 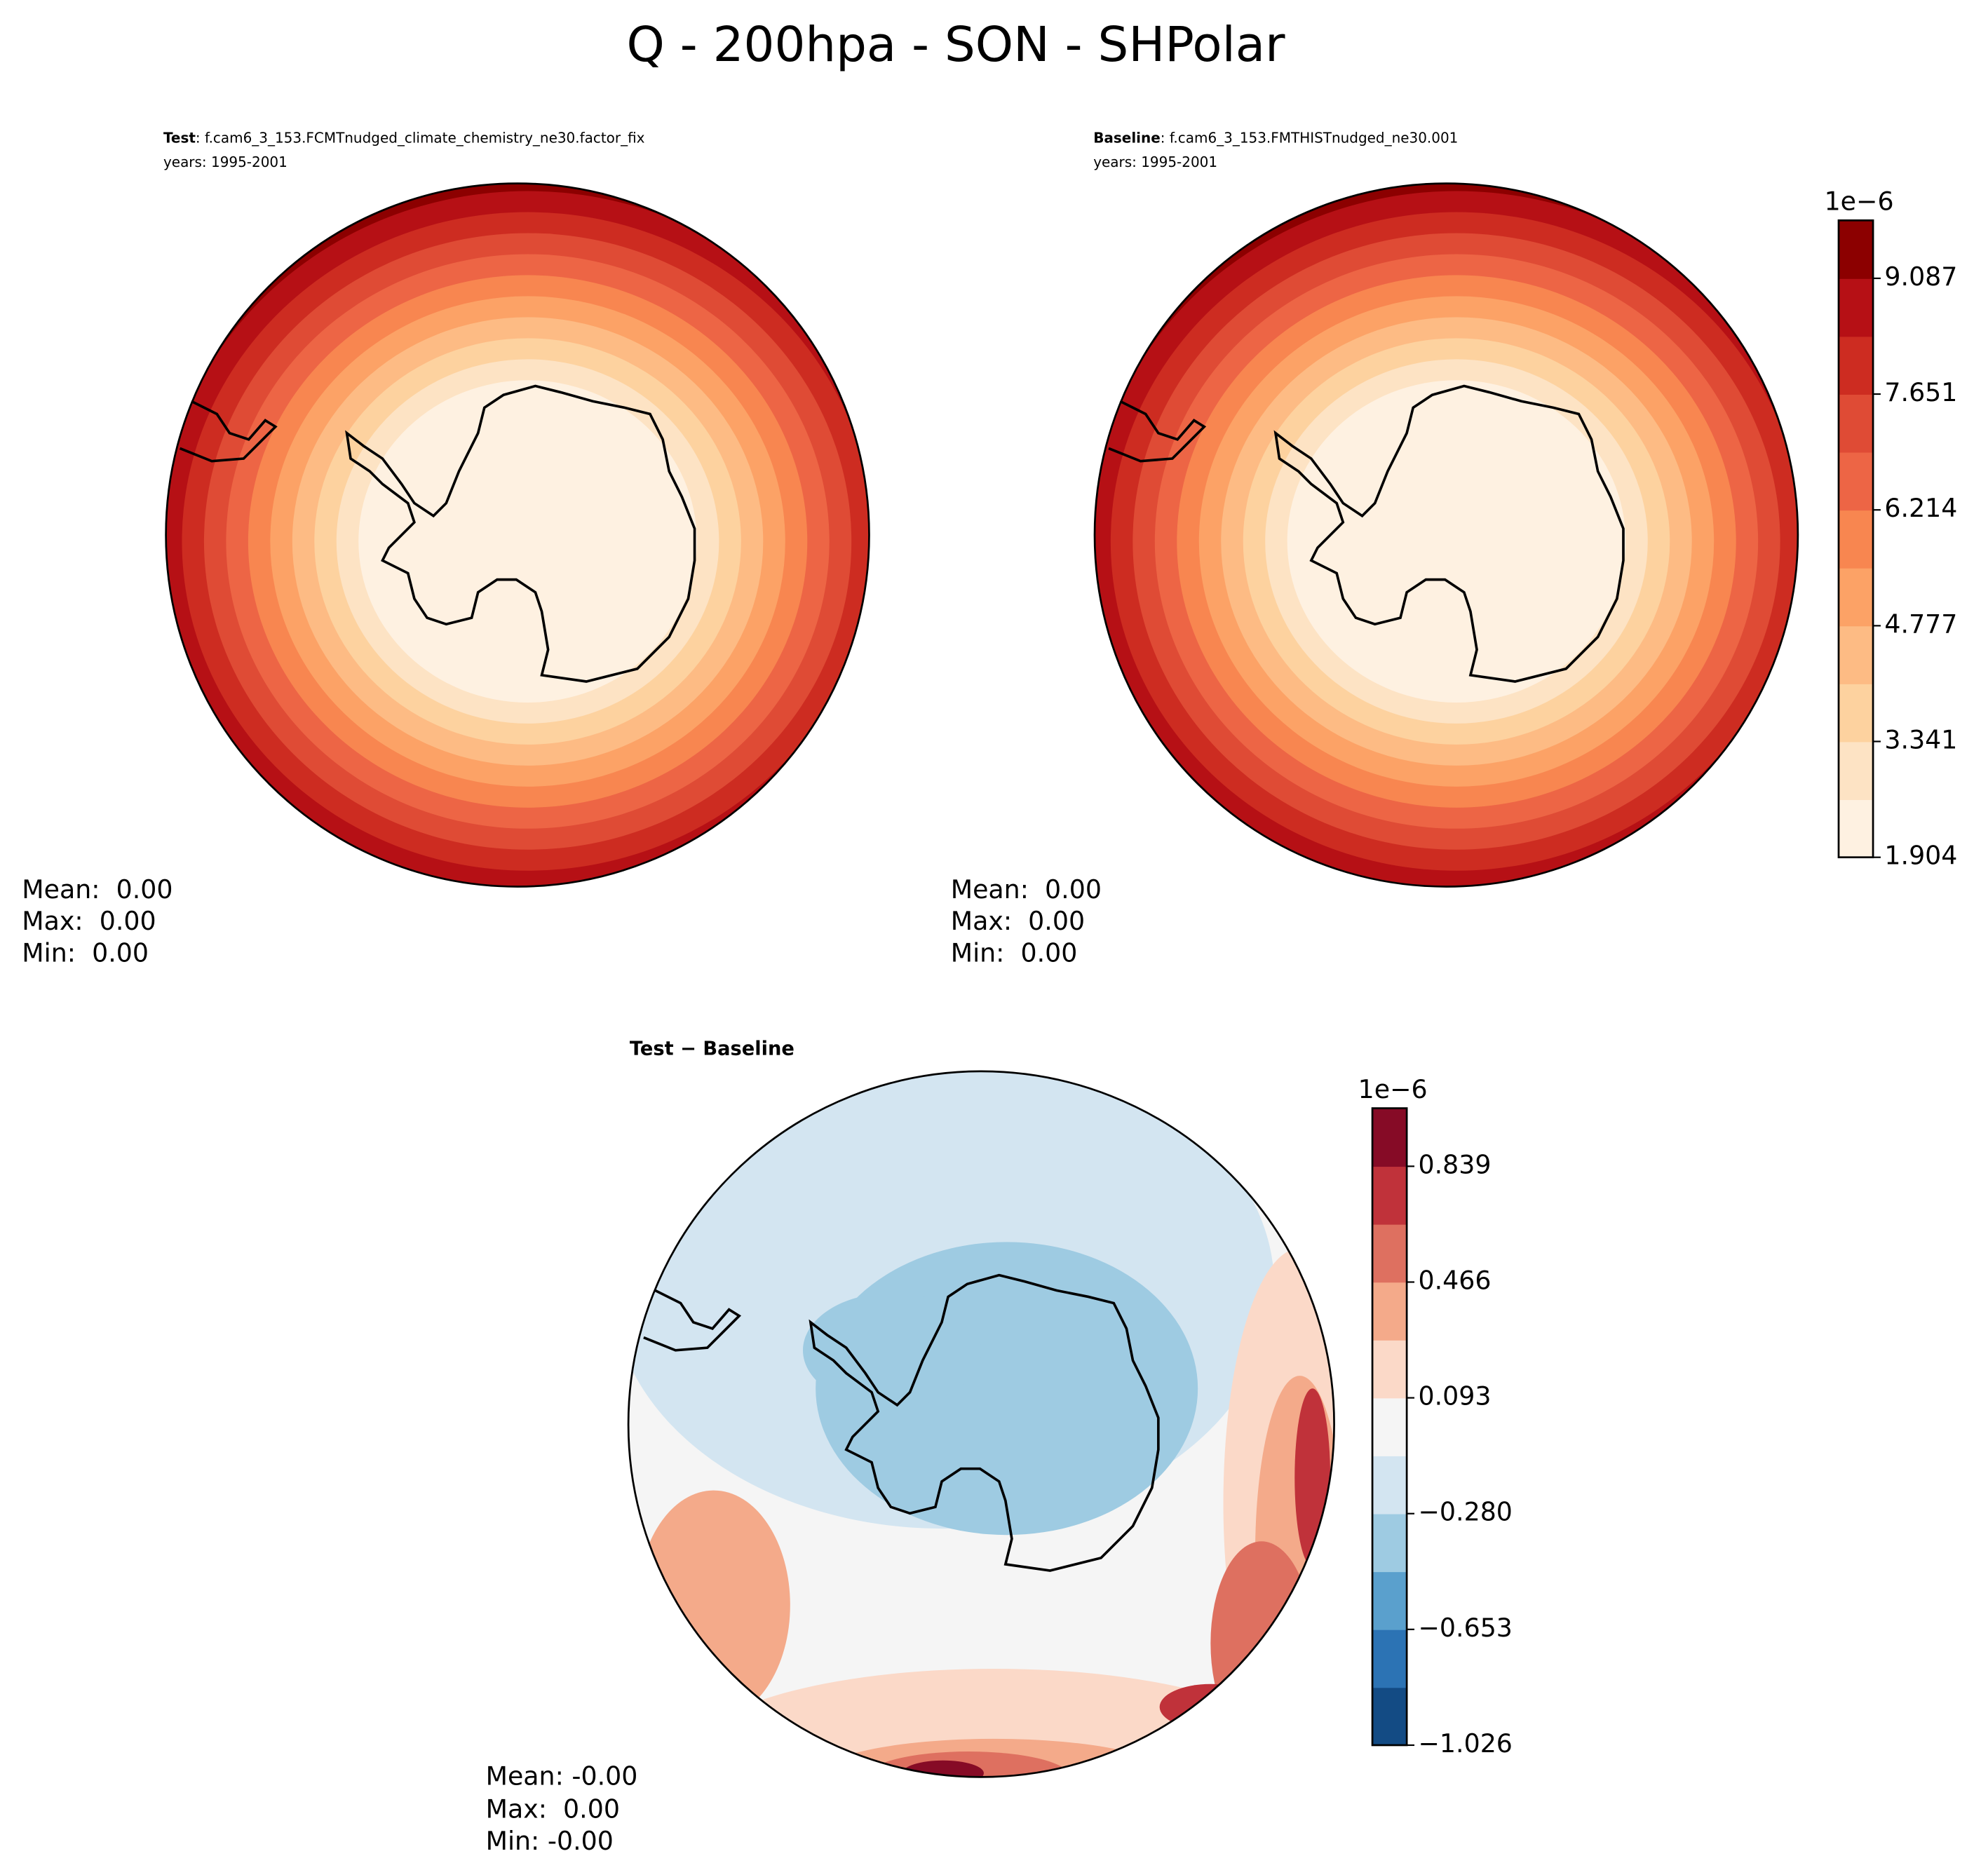 What do you see at coordinates (1920, 739) in the screenshot?
I see `colorbar-tick-label: 3.341` at bounding box center [1920, 739].